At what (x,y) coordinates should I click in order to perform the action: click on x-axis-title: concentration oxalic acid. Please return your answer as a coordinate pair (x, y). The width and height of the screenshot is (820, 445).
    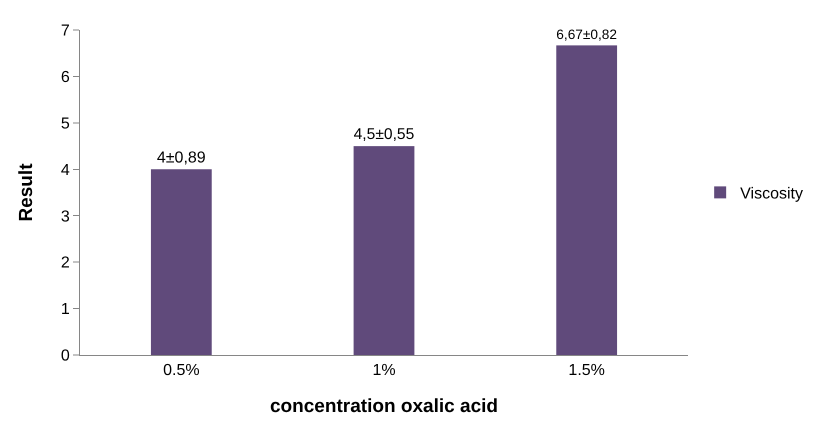
    Looking at the image, I should click on (384, 406).